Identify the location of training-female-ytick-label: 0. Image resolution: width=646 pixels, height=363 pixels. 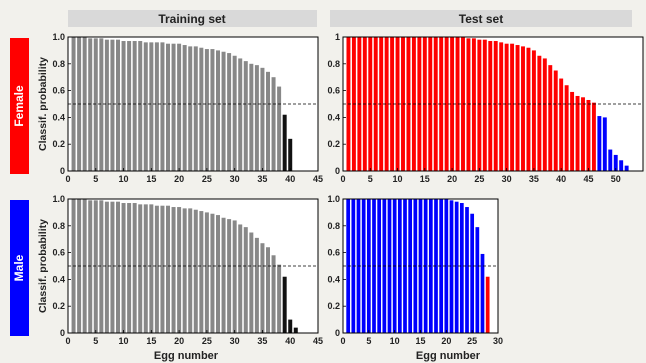
(62, 171).